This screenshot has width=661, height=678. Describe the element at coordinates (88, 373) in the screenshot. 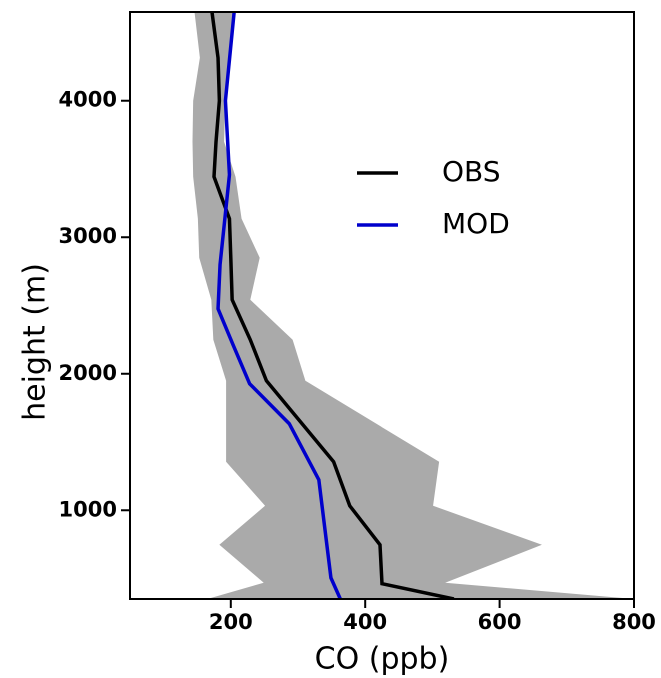

I see `y-tick-label: 2000` at that location.